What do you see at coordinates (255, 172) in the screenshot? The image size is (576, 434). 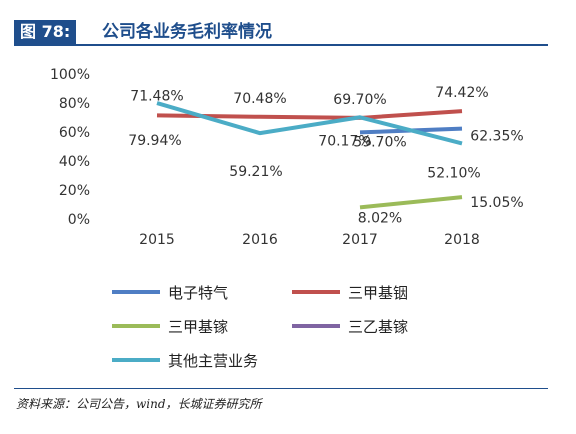 I see `data-label: 59.21%` at bounding box center [255, 172].